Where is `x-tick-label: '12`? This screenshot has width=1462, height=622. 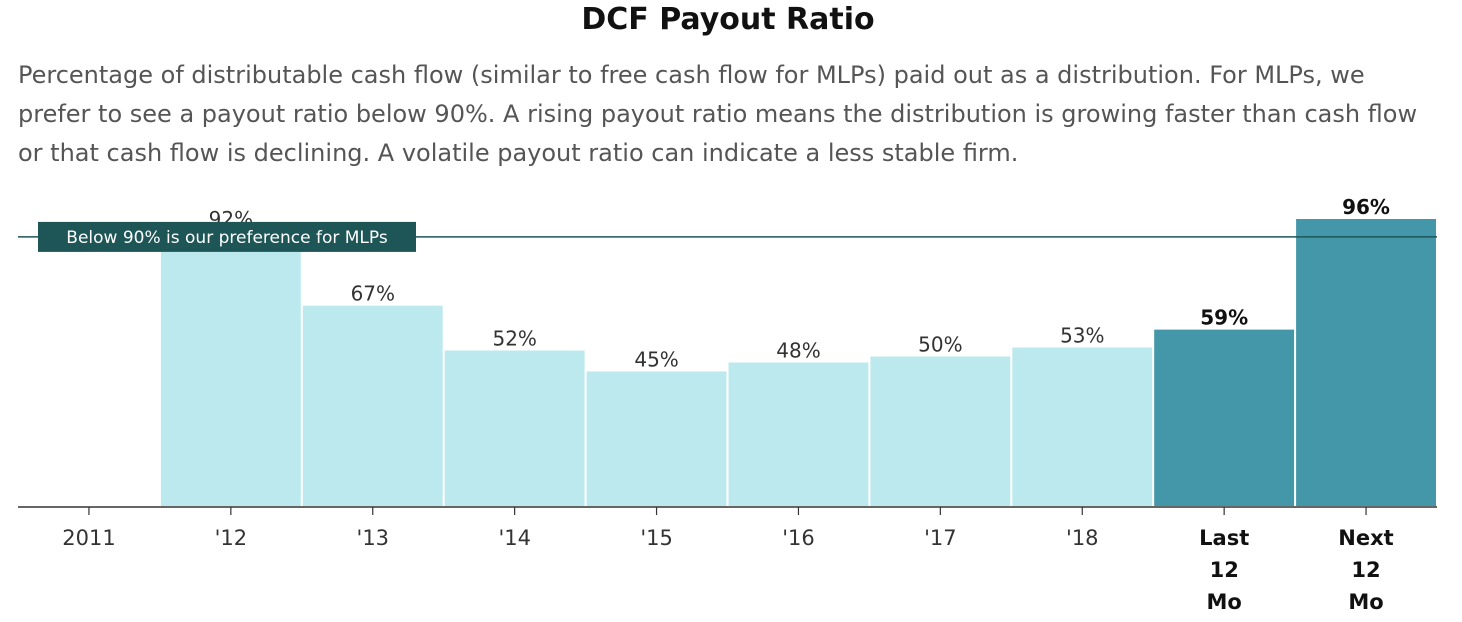 x-tick-label: '12 is located at coordinates (231, 538).